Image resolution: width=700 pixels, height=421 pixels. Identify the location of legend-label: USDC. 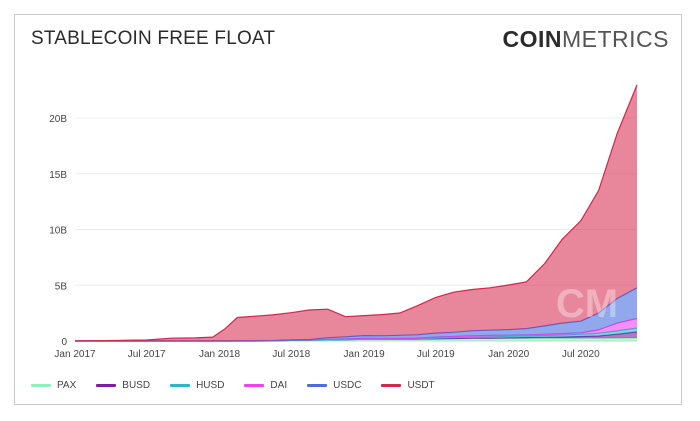
(347, 385).